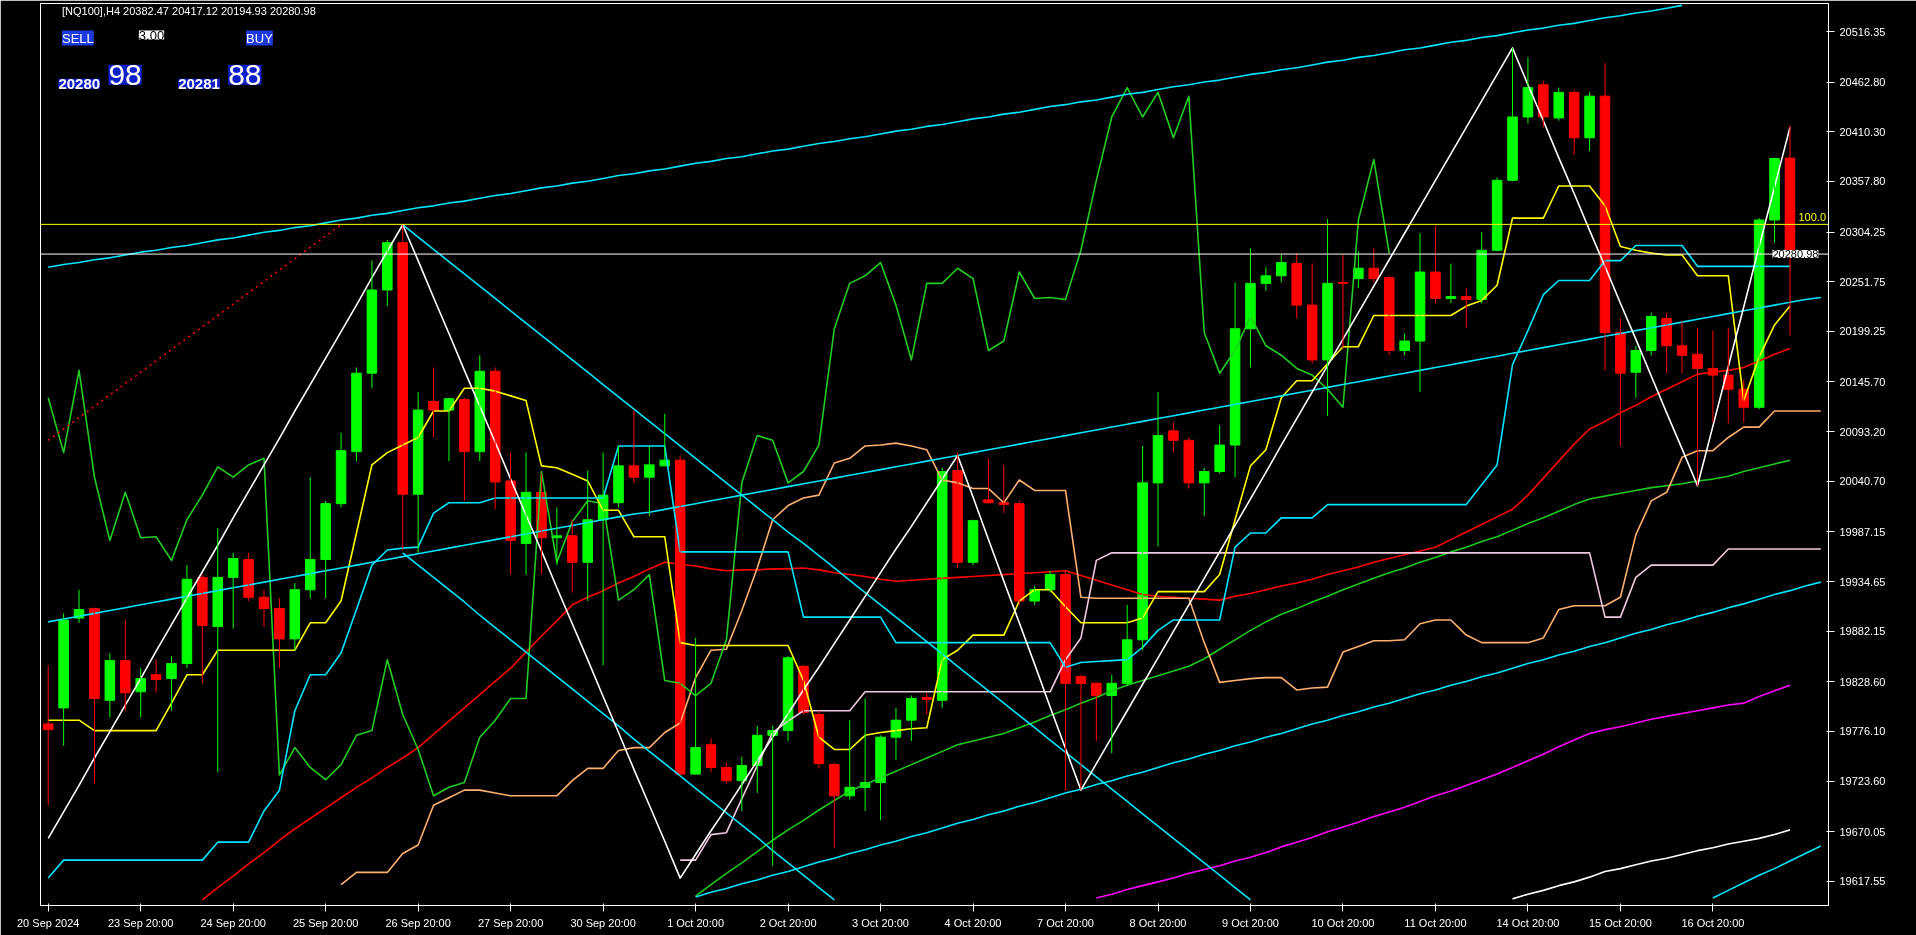  What do you see at coordinates (325, 922) in the screenshot?
I see `x-tick-label: 25 Sep 20:00` at bounding box center [325, 922].